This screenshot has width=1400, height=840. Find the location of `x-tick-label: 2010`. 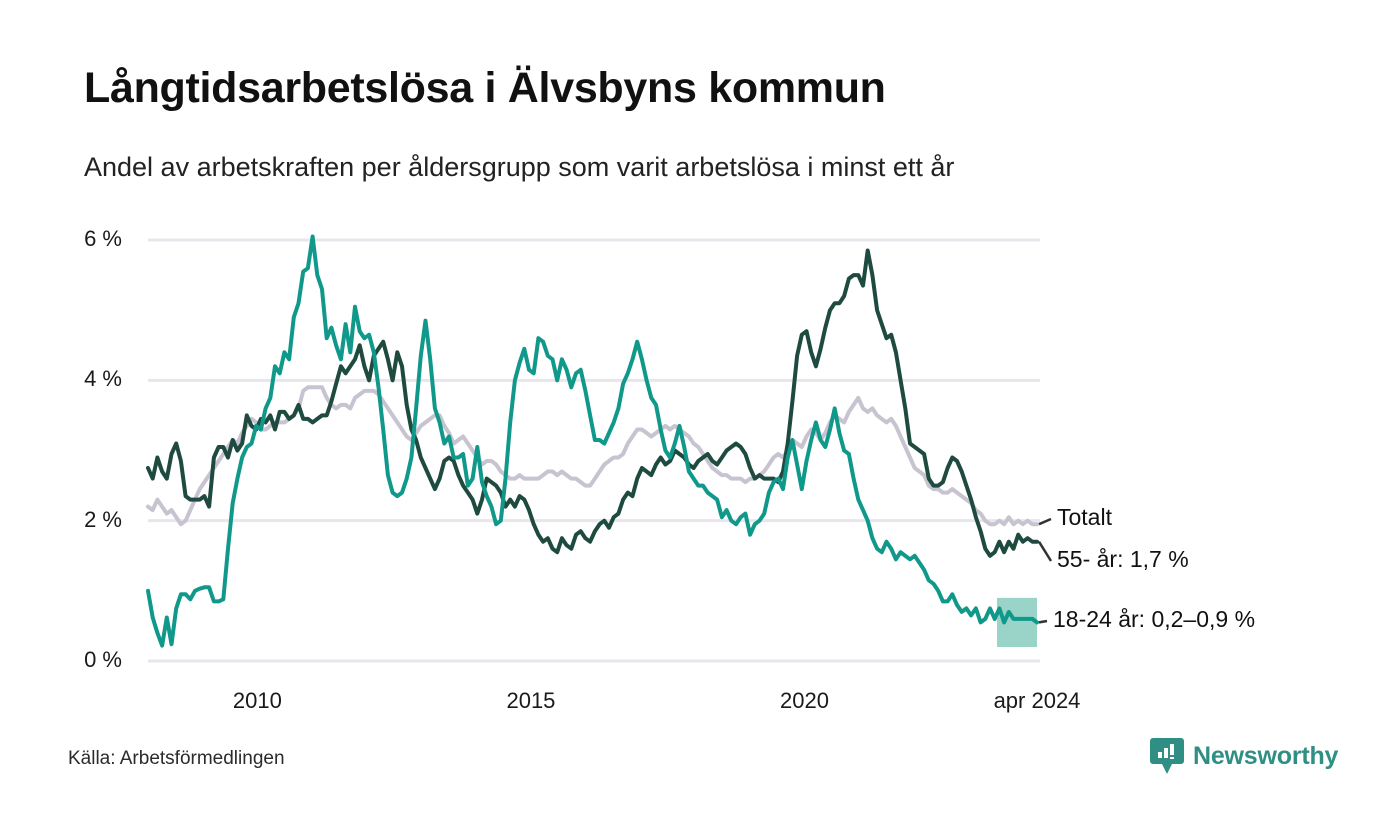

x-tick-label: 2010 is located at coordinates (257, 700).